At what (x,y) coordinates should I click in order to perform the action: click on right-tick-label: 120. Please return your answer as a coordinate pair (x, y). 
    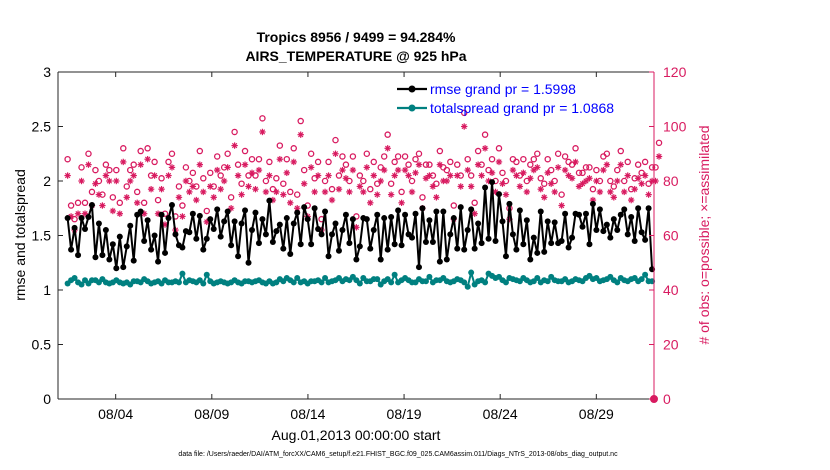
    Looking at the image, I should click on (675, 72).